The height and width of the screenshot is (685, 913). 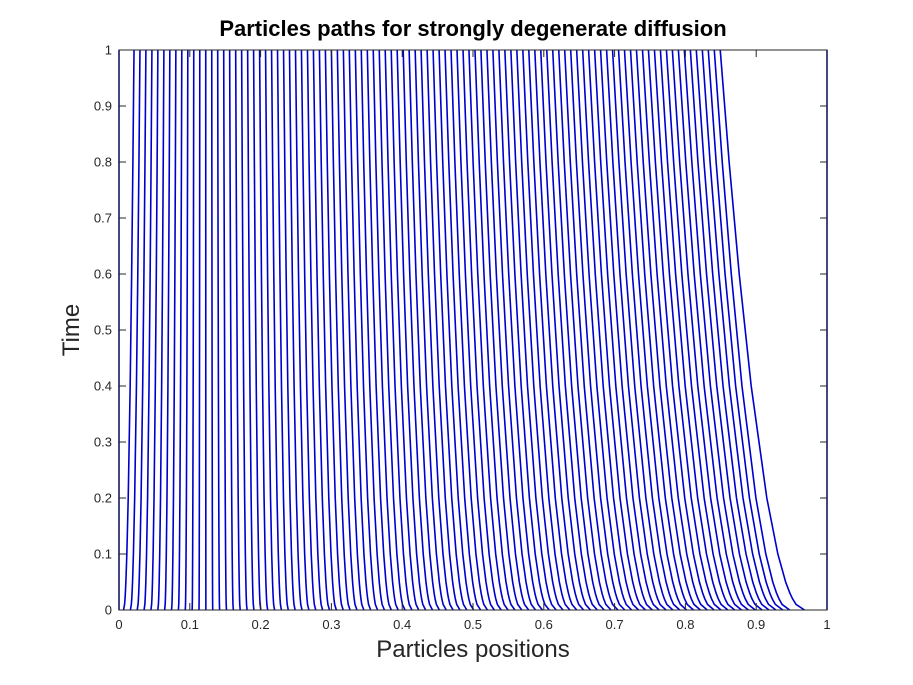 What do you see at coordinates (108, 610) in the screenshot?
I see `y-tick-label: 0` at bounding box center [108, 610].